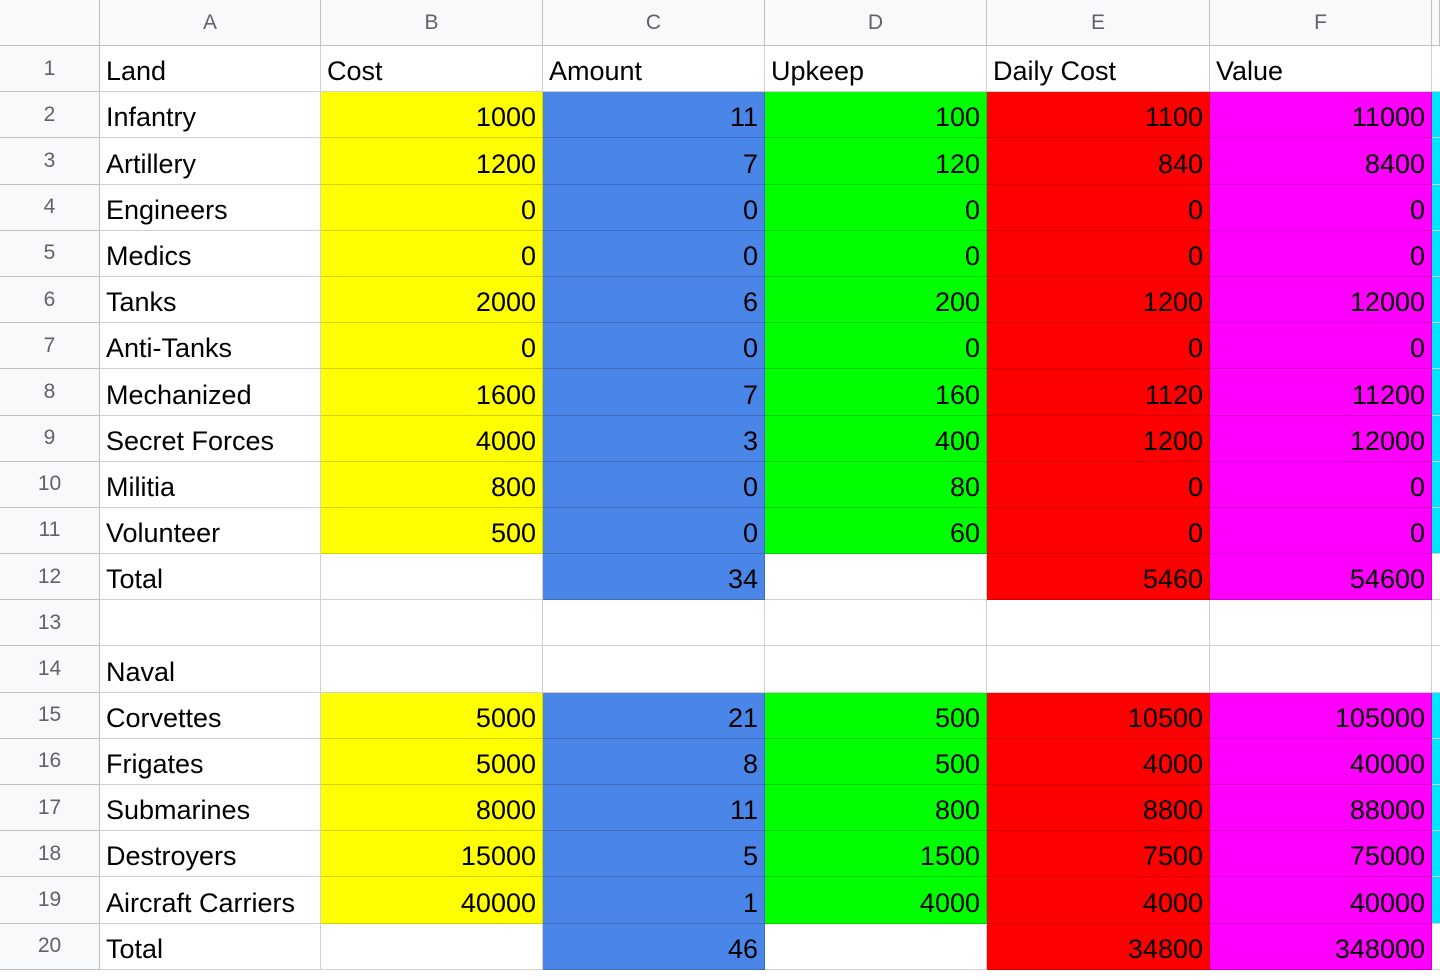  Describe the element at coordinates (1321, 715) in the screenshot. I see `cell-f15: 105000` at that location.